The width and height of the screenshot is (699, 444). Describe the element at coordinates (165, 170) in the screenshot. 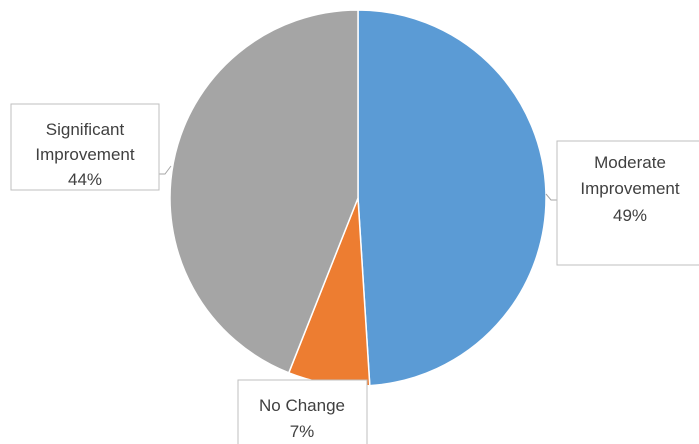

I see `leader-significant-improvement` at that location.